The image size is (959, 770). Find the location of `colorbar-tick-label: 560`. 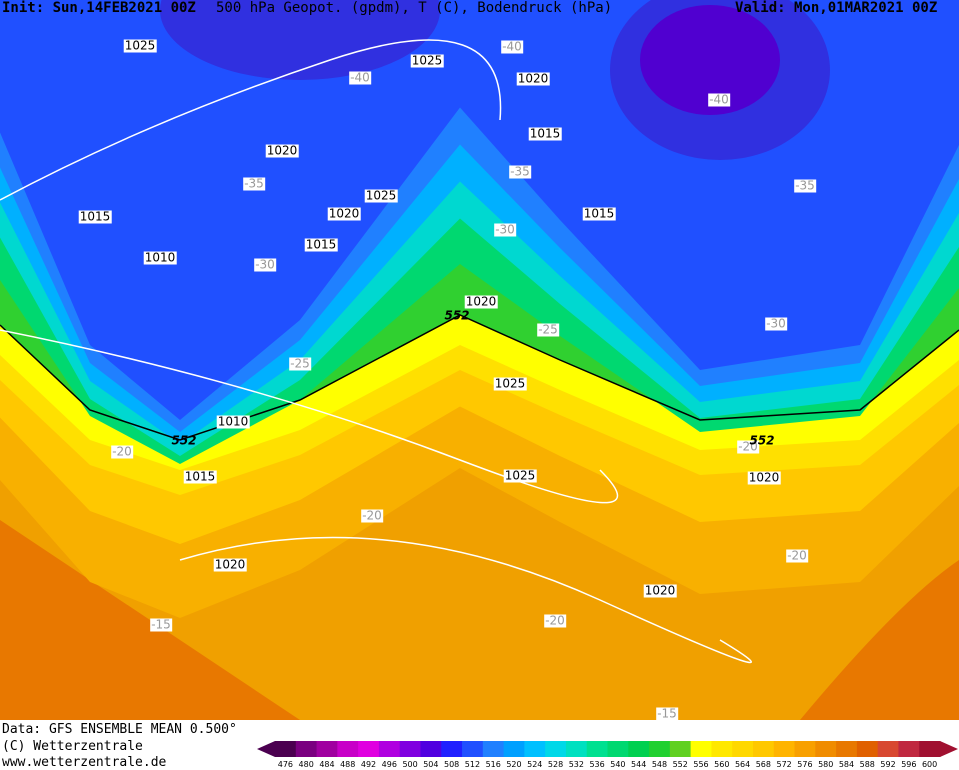

colorbar-tick-label: 560 is located at coordinates (722, 764).